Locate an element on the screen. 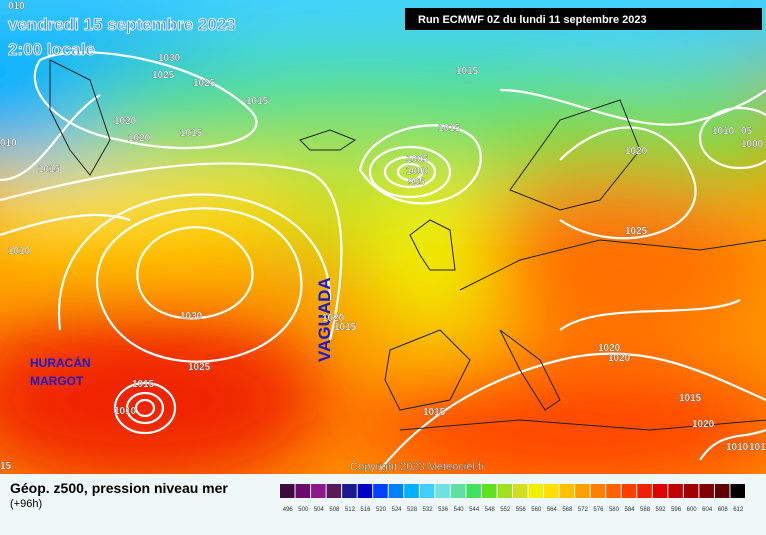 The width and height of the screenshot is (766, 535). legend-tick-label: 596 is located at coordinates (676, 510).